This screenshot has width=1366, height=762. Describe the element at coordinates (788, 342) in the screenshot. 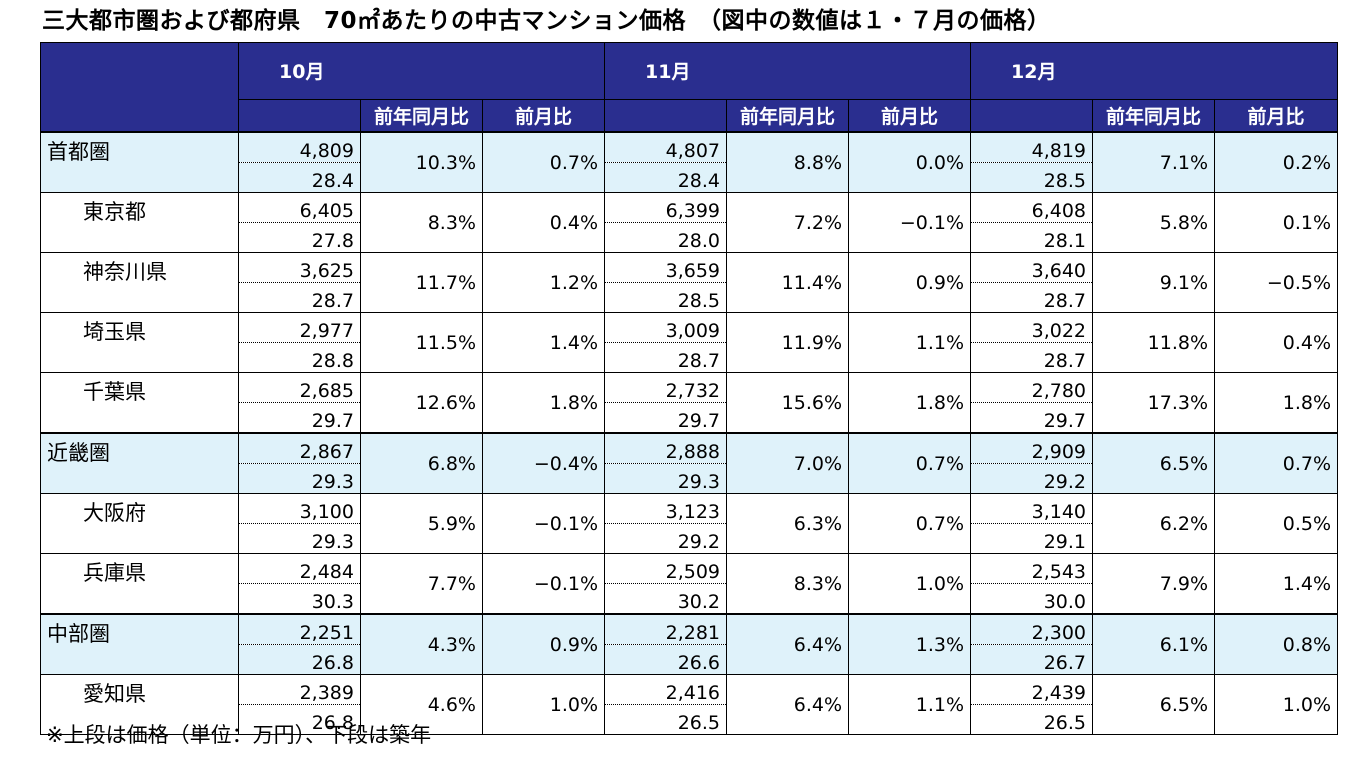

I see `yoy-cell: 11.9%` at that location.